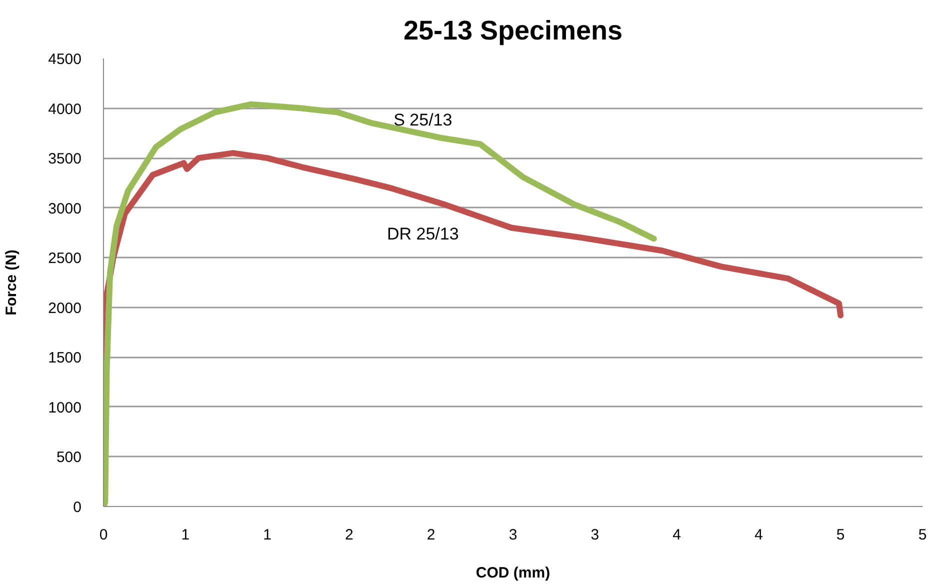  What do you see at coordinates (65, 209) in the screenshot?
I see `y-tick-label: 3000` at bounding box center [65, 209].